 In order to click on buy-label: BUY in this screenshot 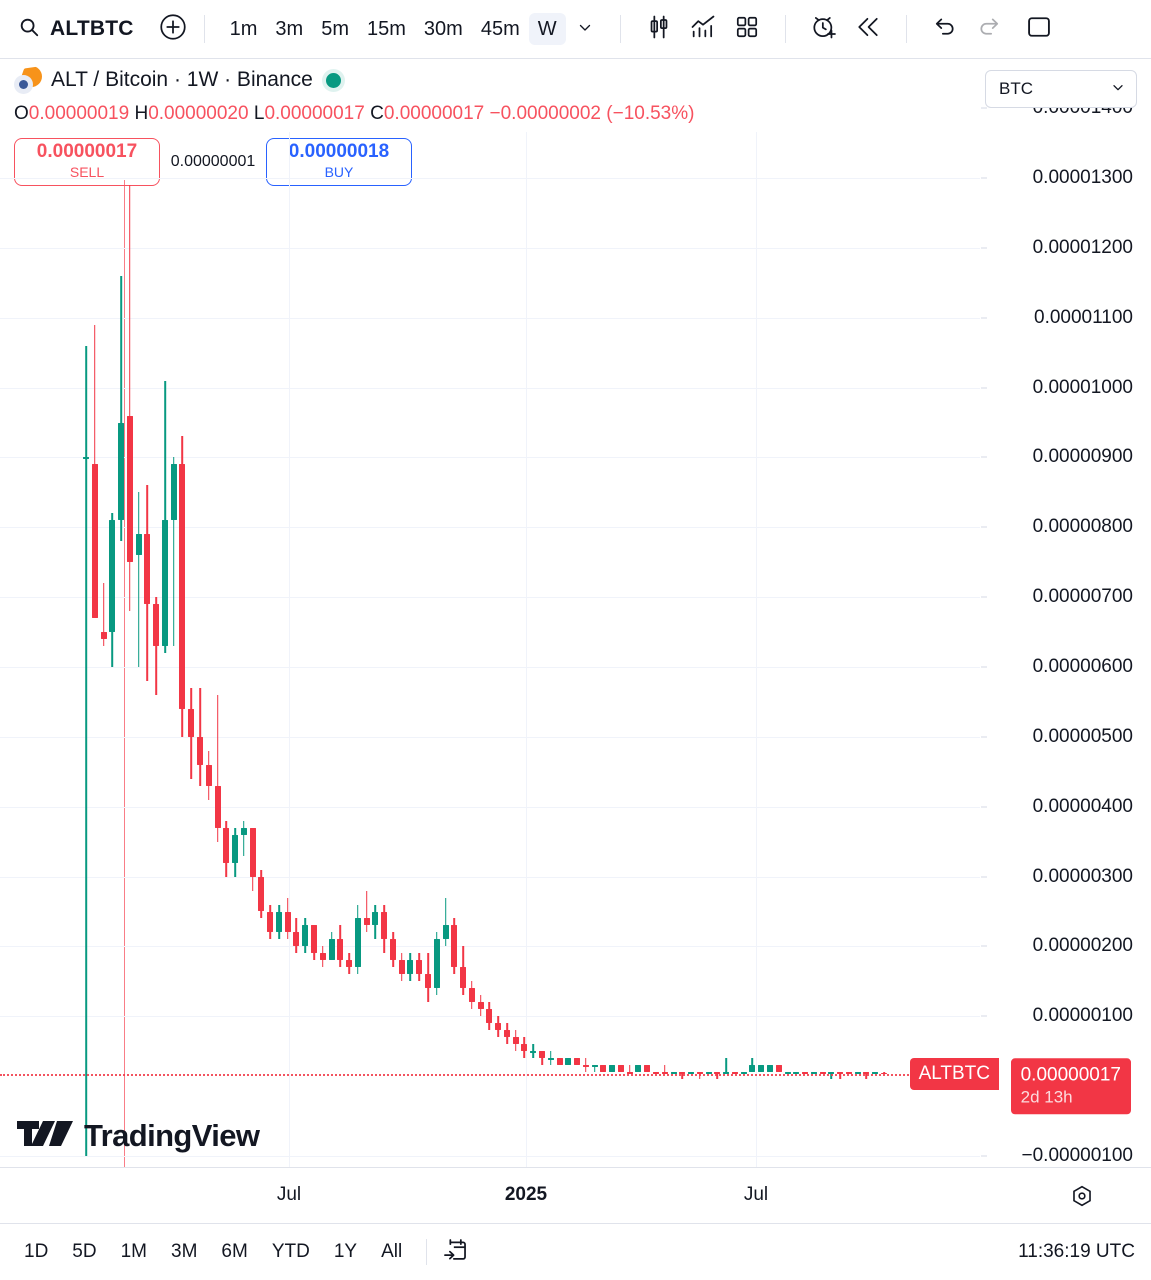, I will do `click(339, 172)`.